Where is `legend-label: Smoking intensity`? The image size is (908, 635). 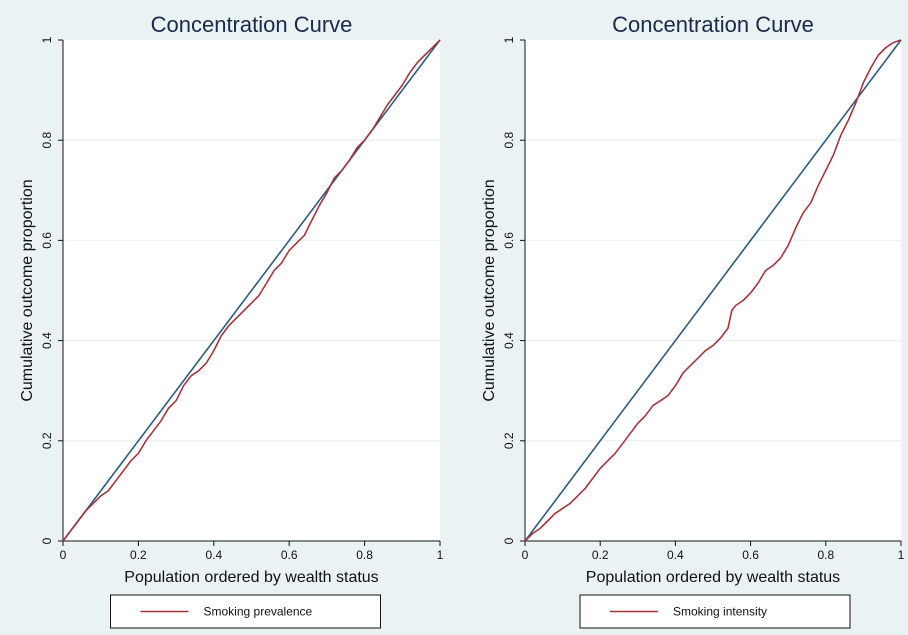
legend-label: Smoking intensity is located at coordinates (720, 612).